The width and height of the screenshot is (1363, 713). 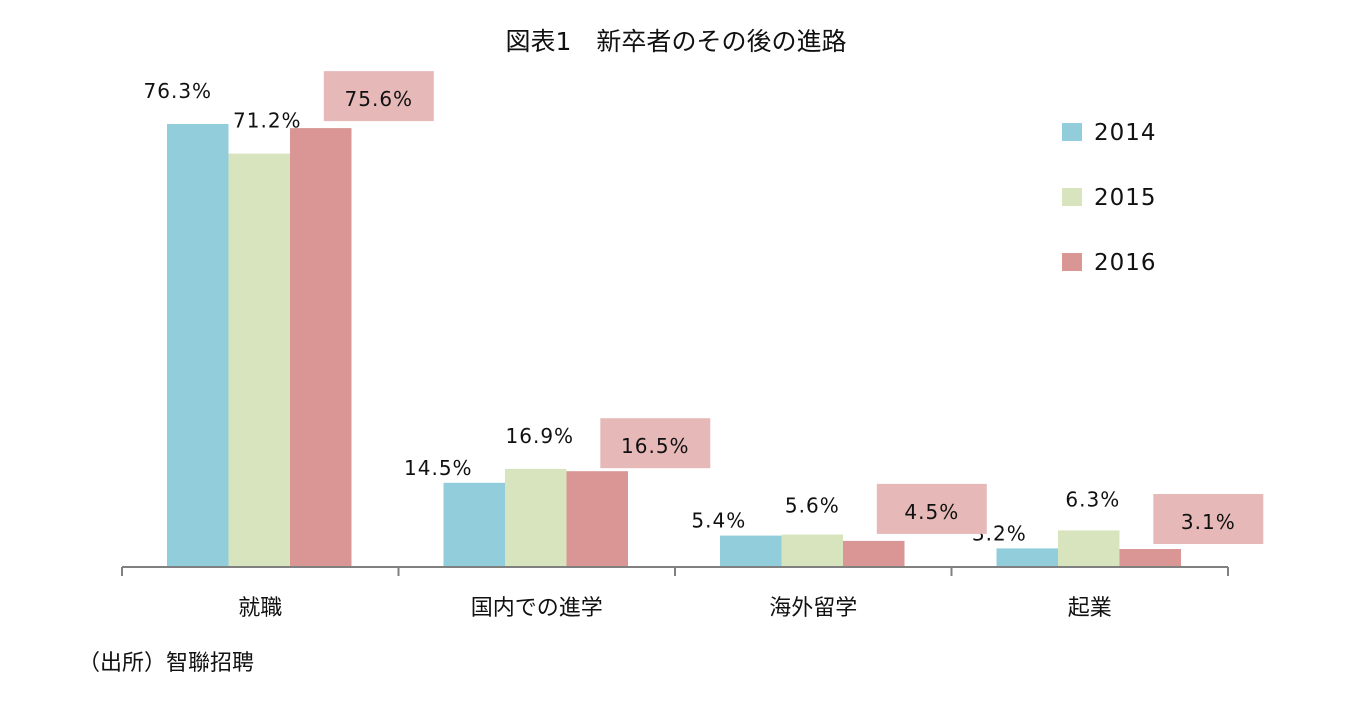 What do you see at coordinates (931, 512) in the screenshot?
I see `data-label-2016-2: 4.5%` at bounding box center [931, 512].